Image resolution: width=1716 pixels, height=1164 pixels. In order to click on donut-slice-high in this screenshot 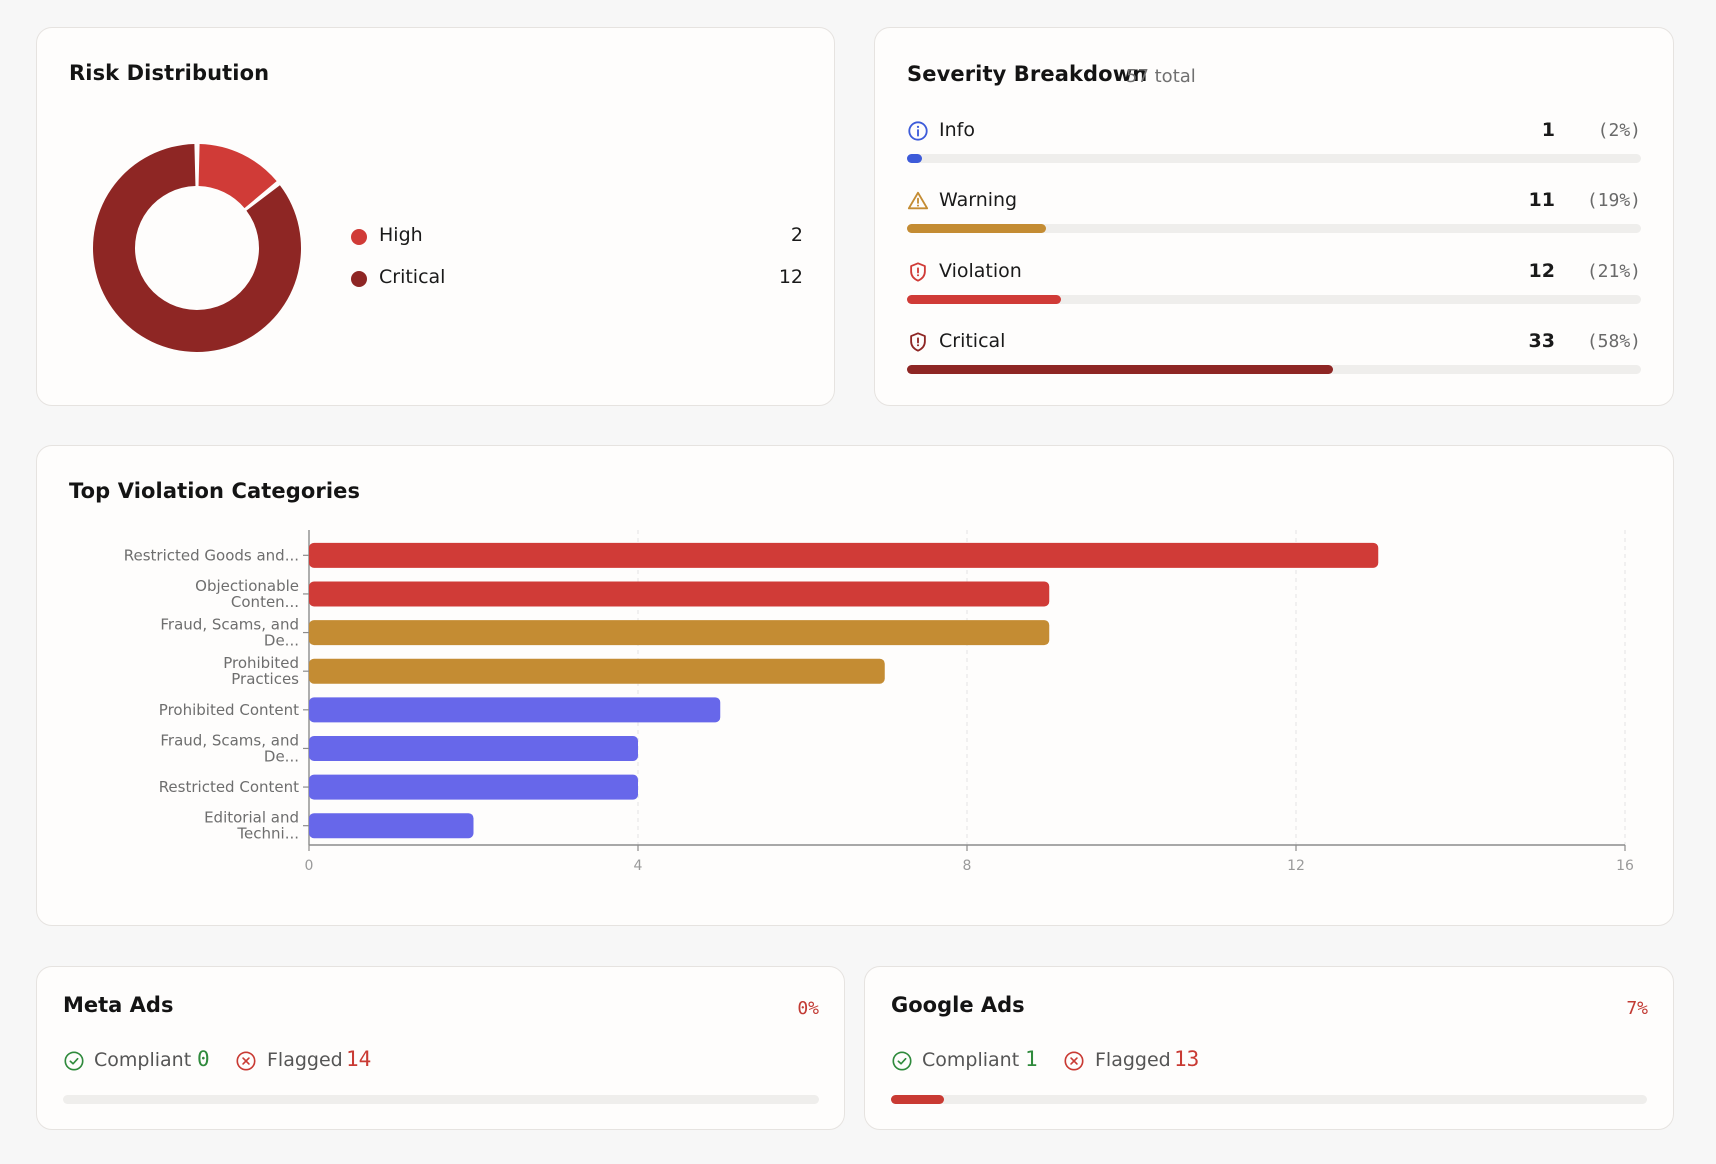, I will do `click(237, 176)`.